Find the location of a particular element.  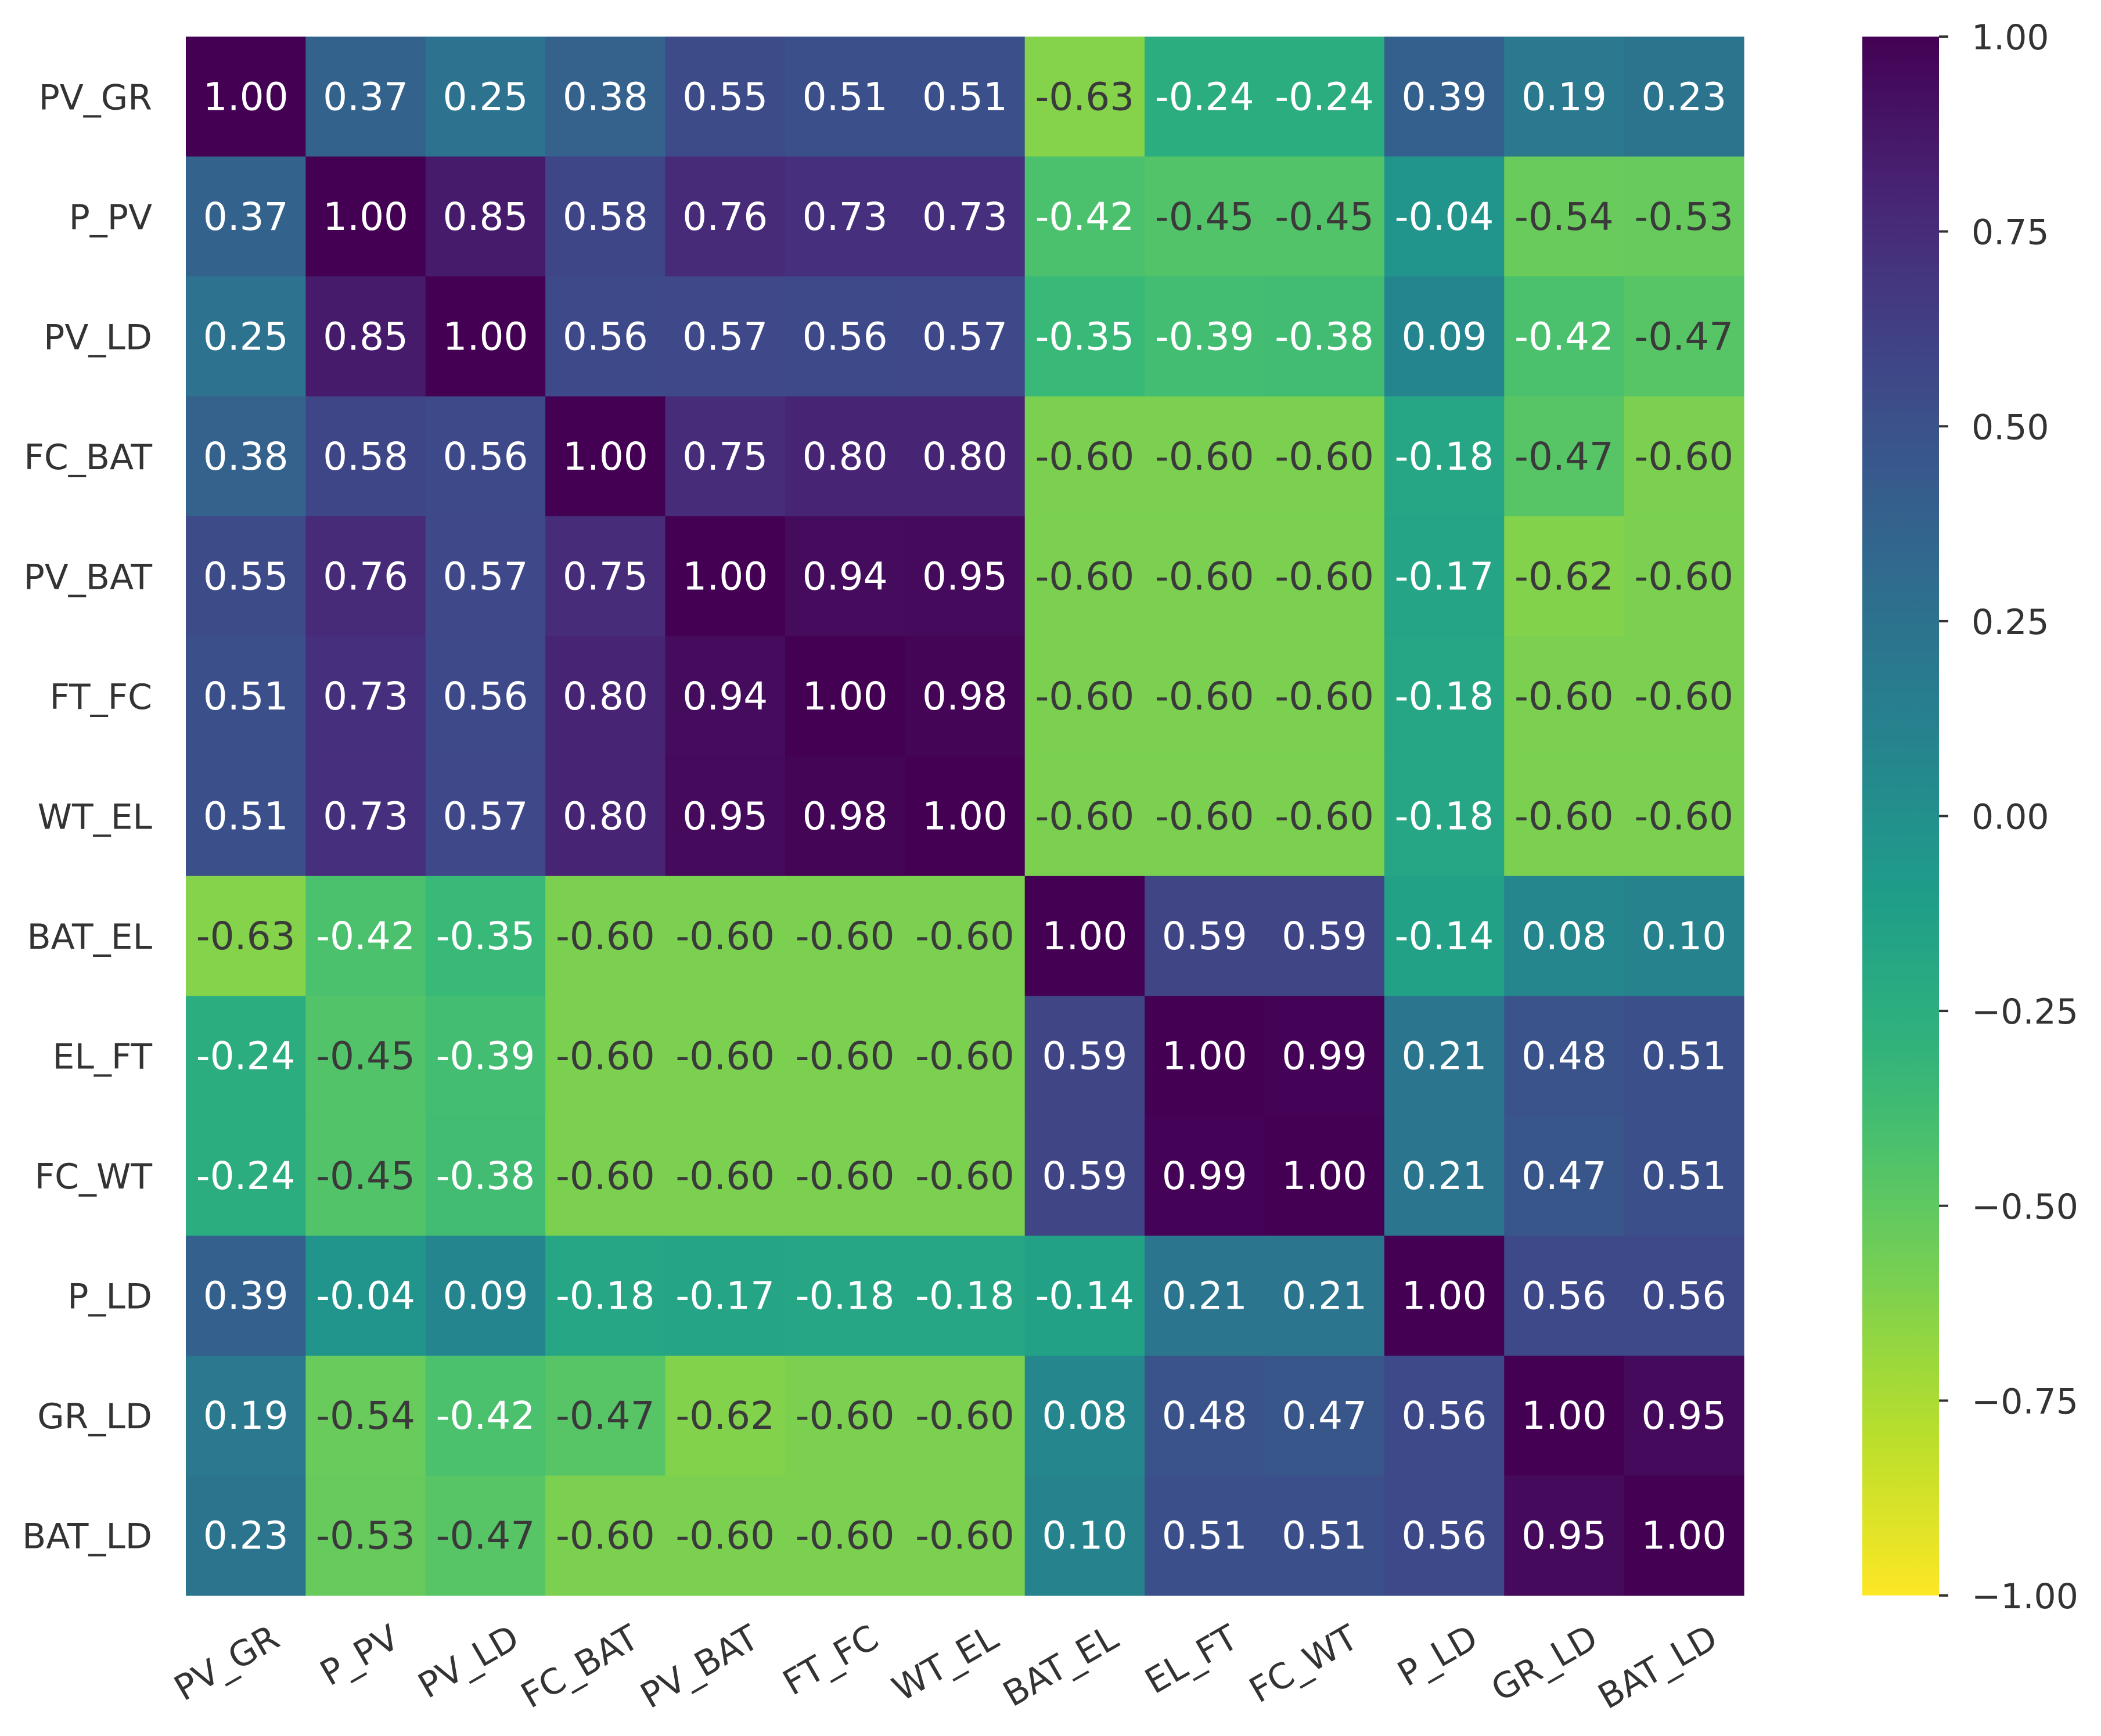

cell-annotation: -0.38 is located at coordinates (485, 1176).